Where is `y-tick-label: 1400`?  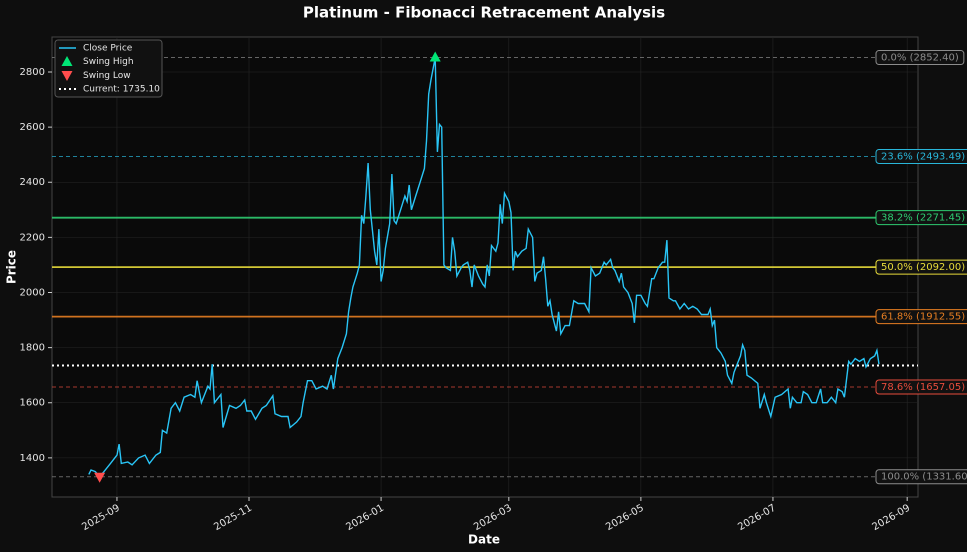 y-tick-label: 1400 is located at coordinates (32, 458).